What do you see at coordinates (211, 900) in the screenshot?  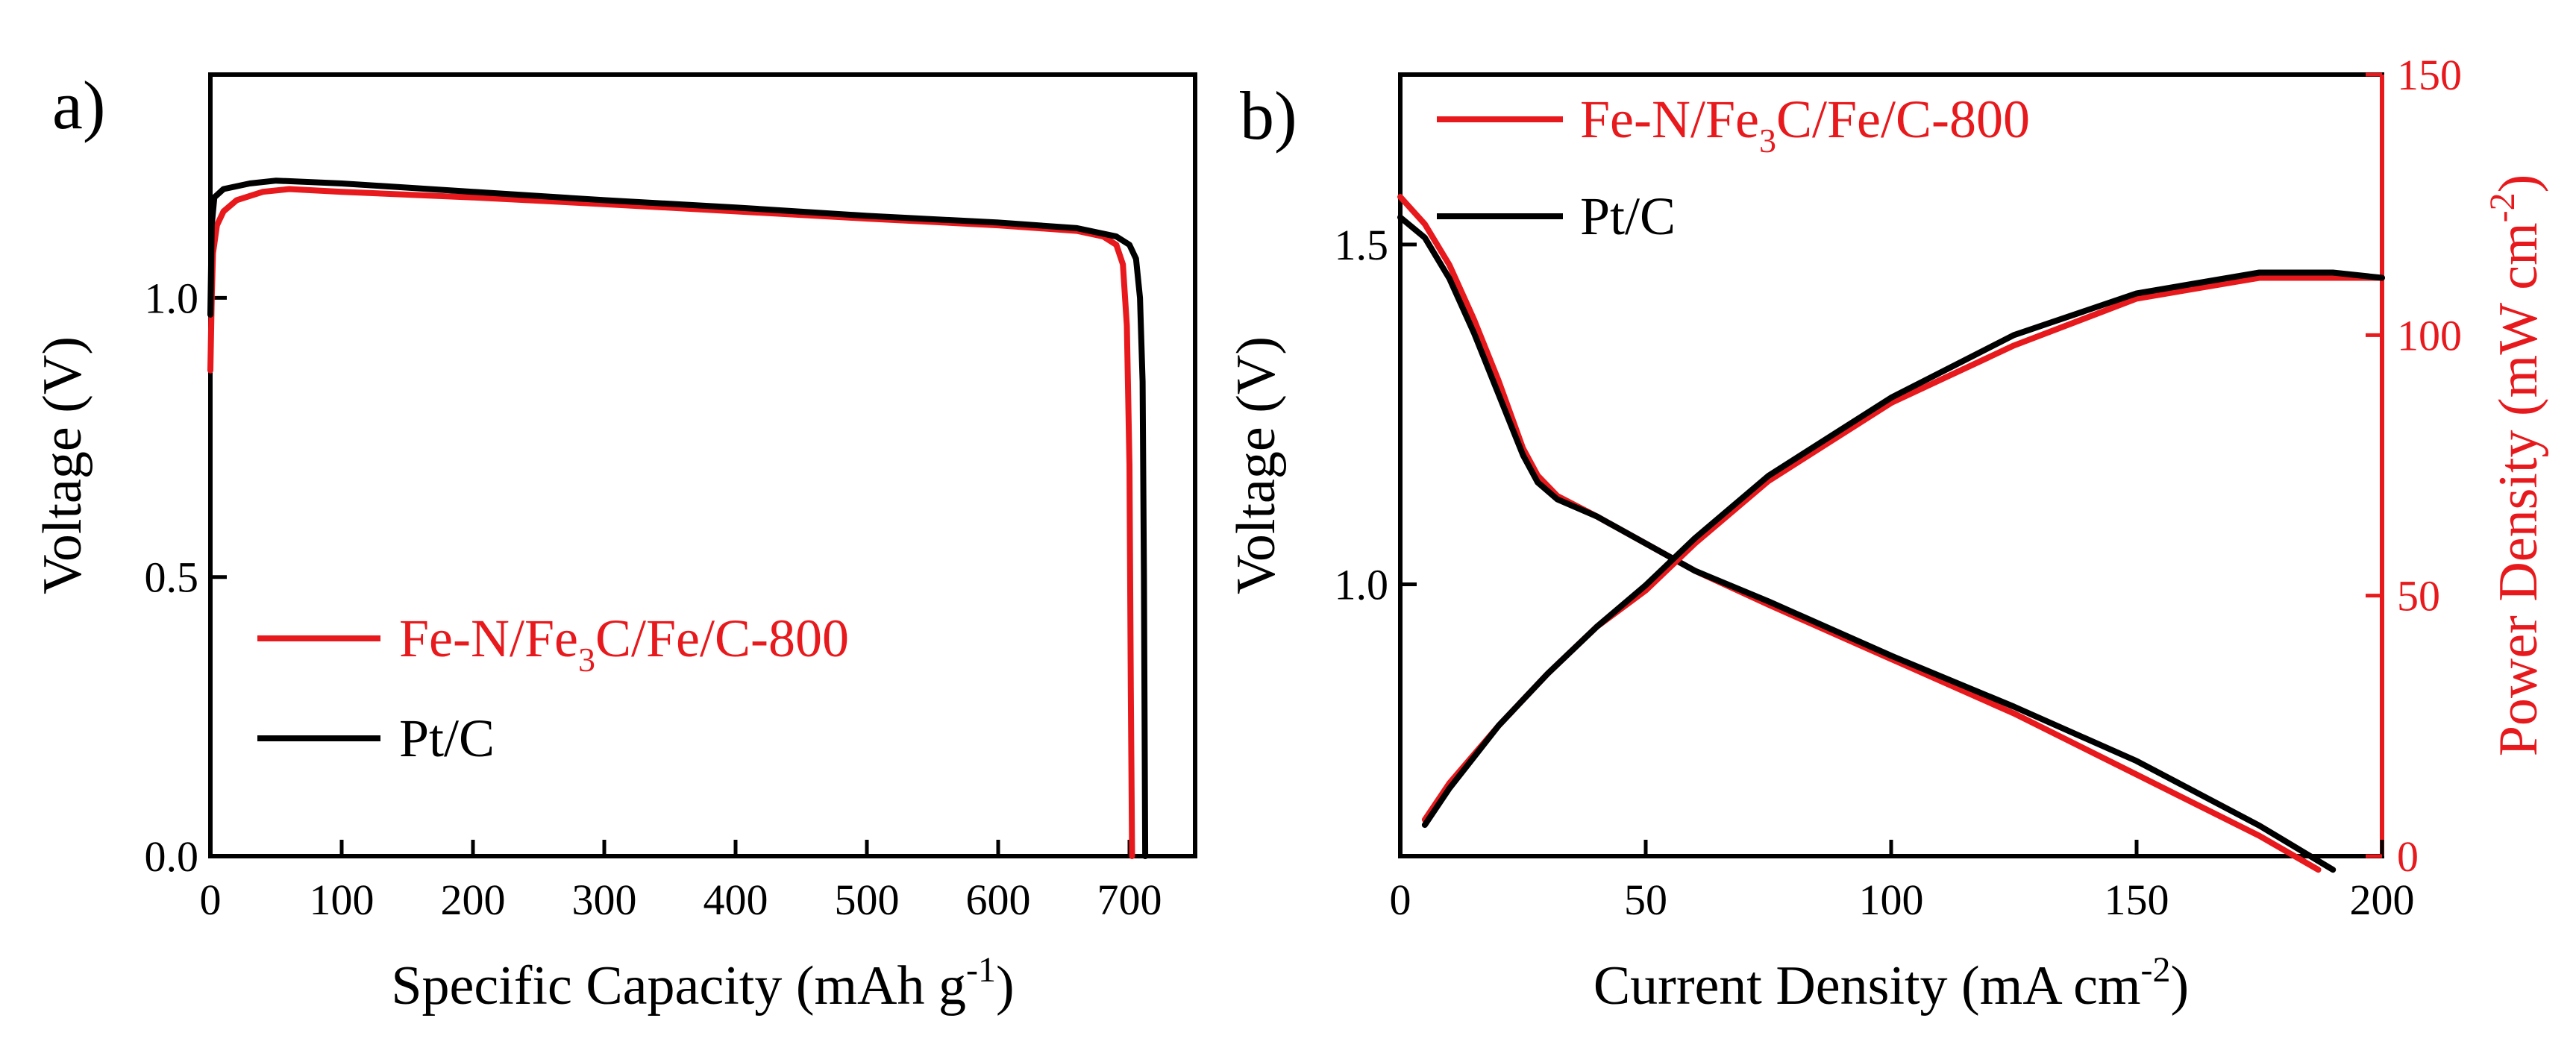 I see `panel-a-x-tick-label: 0` at bounding box center [211, 900].